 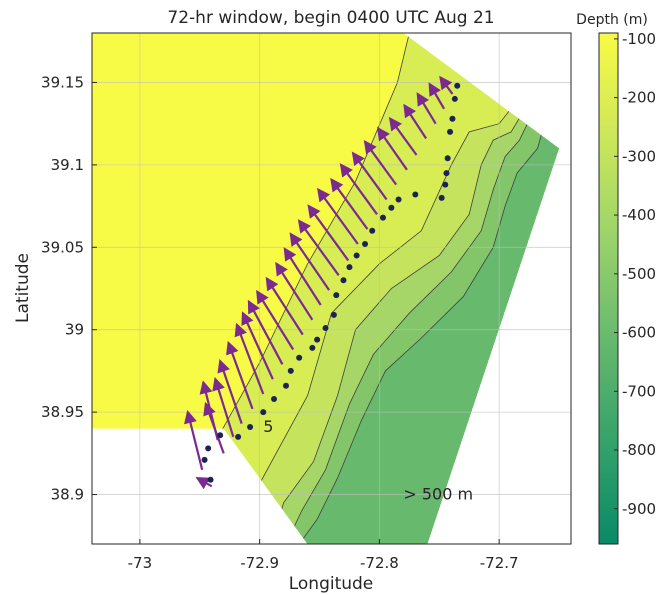 What do you see at coordinates (612, 20) in the screenshot?
I see `colorbar-label: Depth (m)` at bounding box center [612, 20].